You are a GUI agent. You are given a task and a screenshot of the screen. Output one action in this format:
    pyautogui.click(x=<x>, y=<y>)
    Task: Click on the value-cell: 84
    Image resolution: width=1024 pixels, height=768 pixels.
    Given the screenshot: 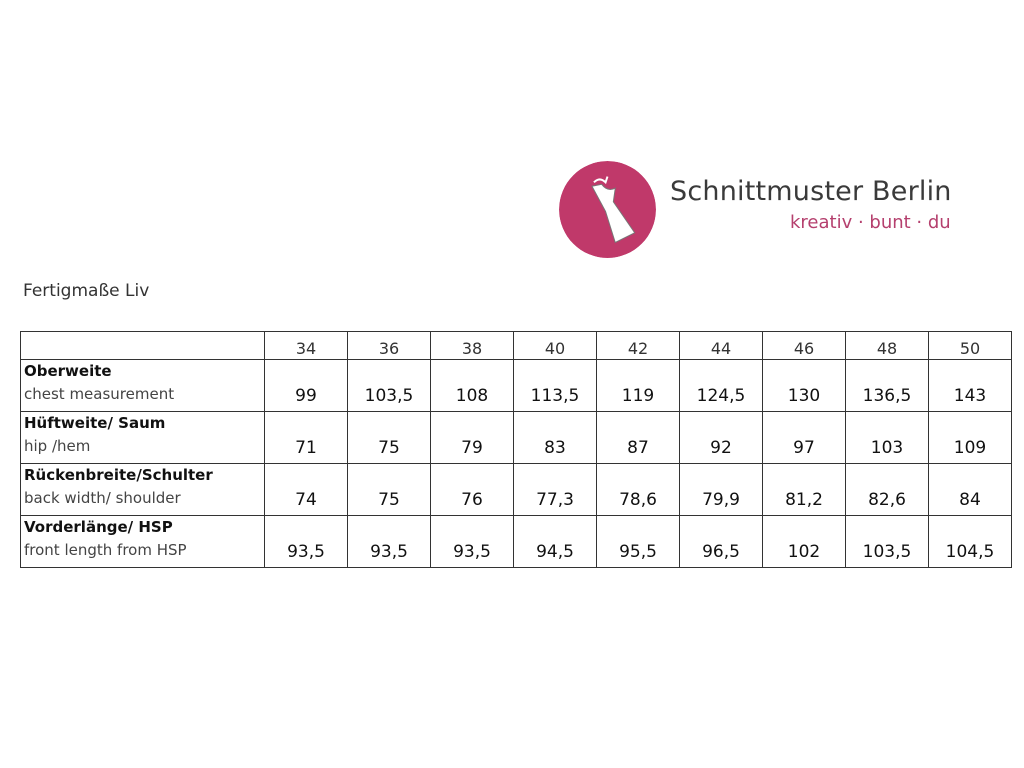 What is the action you would take?
    pyautogui.click(x=970, y=489)
    